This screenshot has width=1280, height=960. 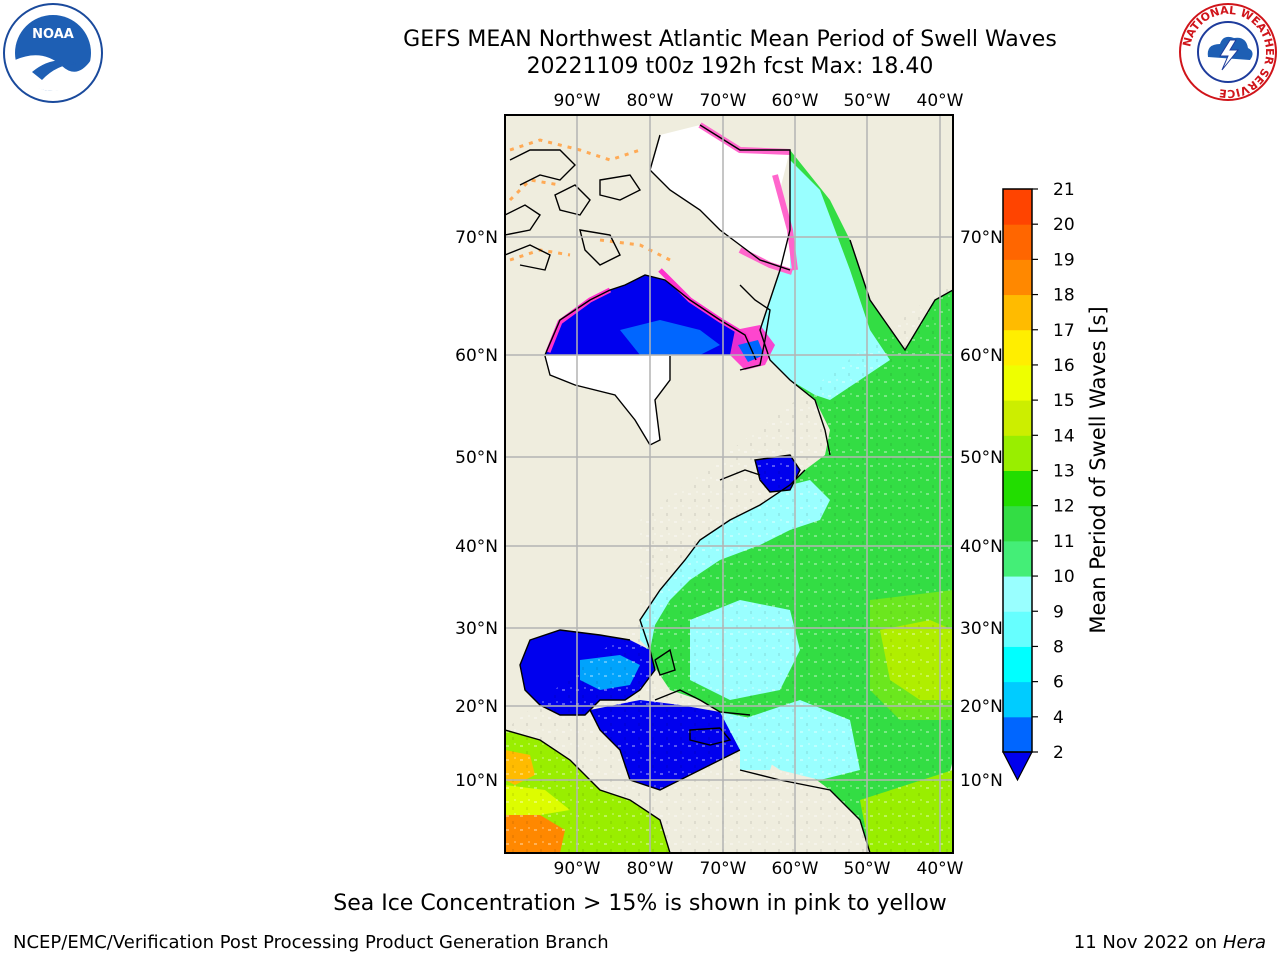 I want to click on lat-label-left: 30°N, so click(x=476, y=629).